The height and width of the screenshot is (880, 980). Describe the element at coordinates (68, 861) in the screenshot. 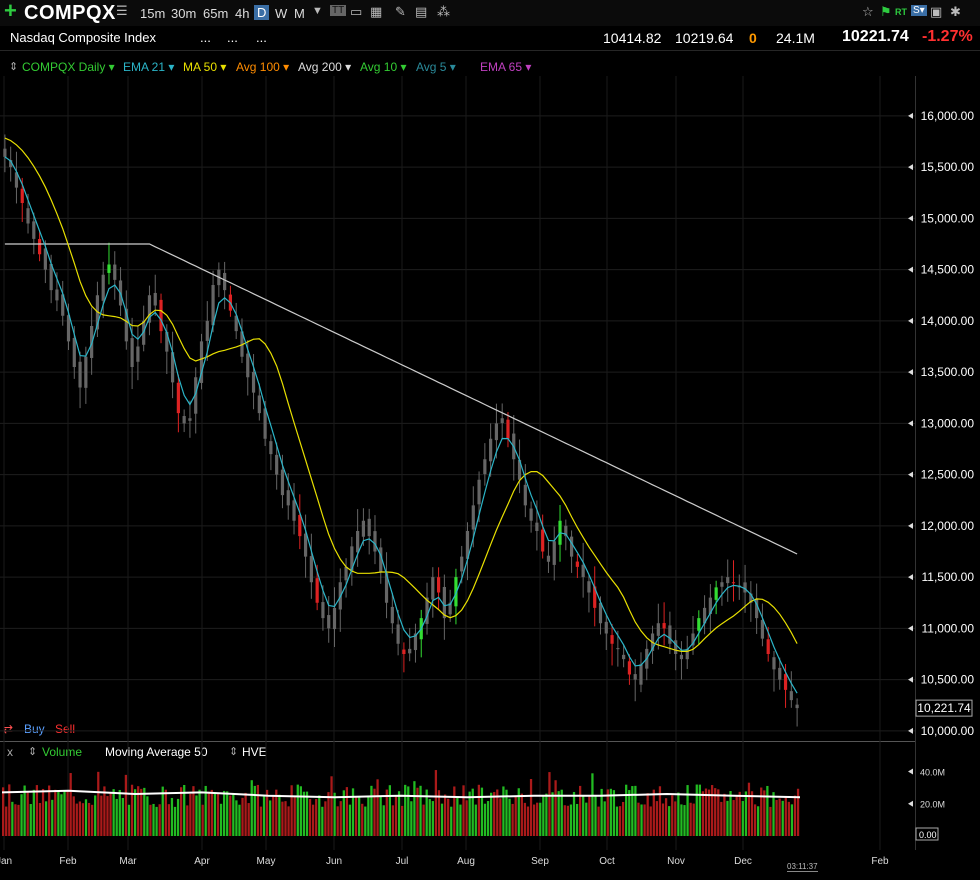

I see `x-tick-label: Feb` at that location.